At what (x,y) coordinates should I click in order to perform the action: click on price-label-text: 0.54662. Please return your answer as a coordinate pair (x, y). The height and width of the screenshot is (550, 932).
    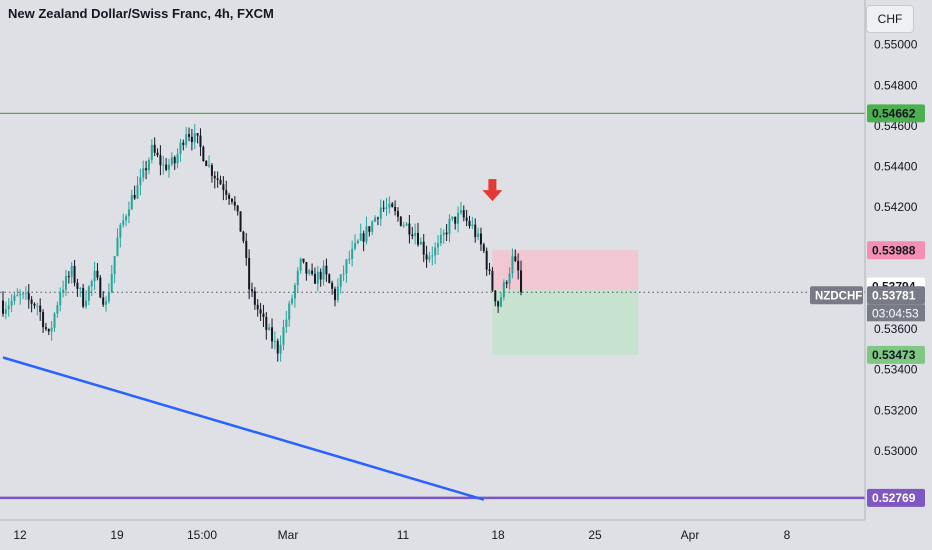
    Looking at the image, I should click on (894, 113).